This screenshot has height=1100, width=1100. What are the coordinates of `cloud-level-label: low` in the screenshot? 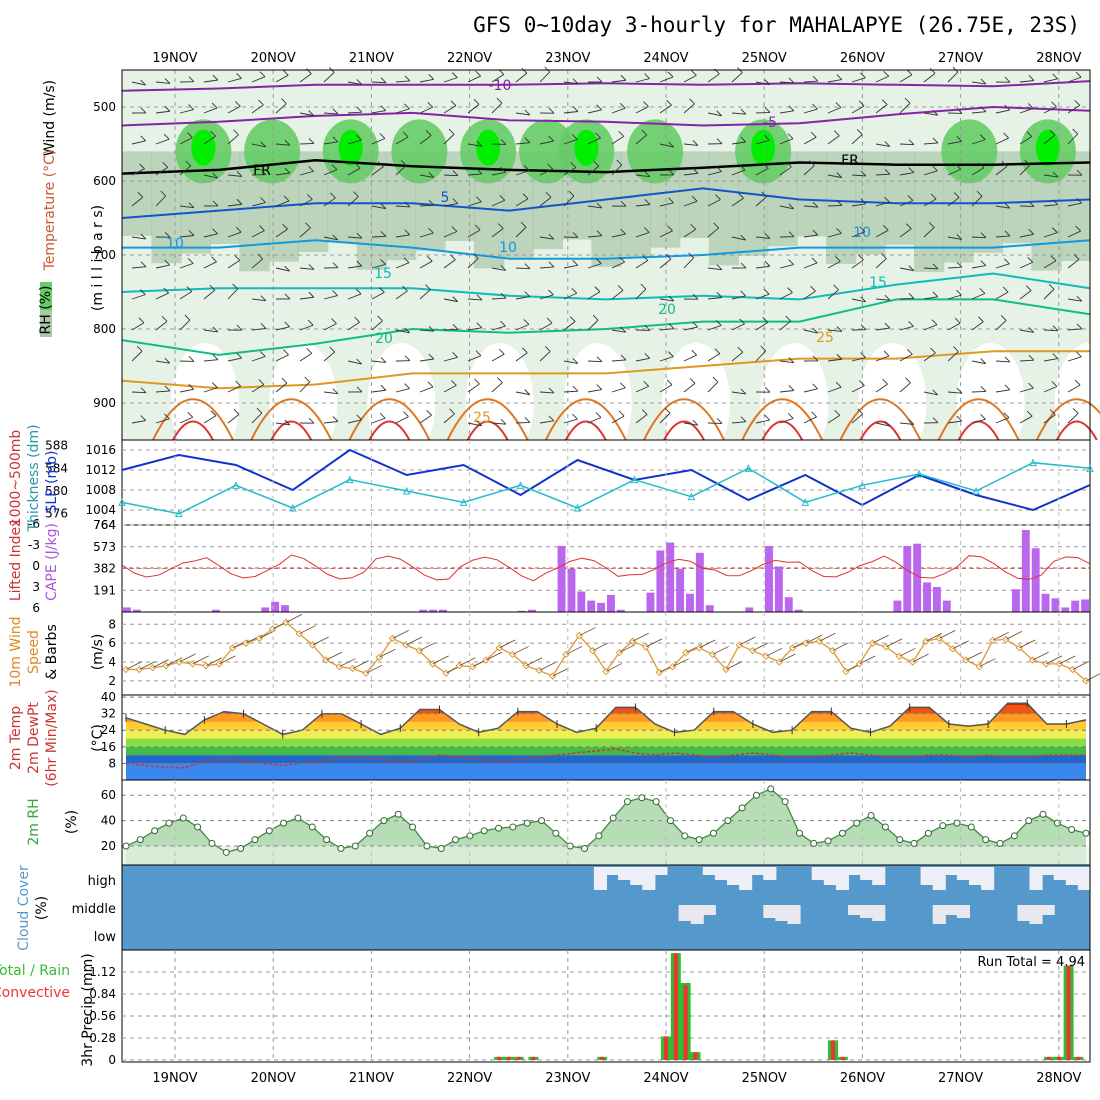 It's located at (105, 937).